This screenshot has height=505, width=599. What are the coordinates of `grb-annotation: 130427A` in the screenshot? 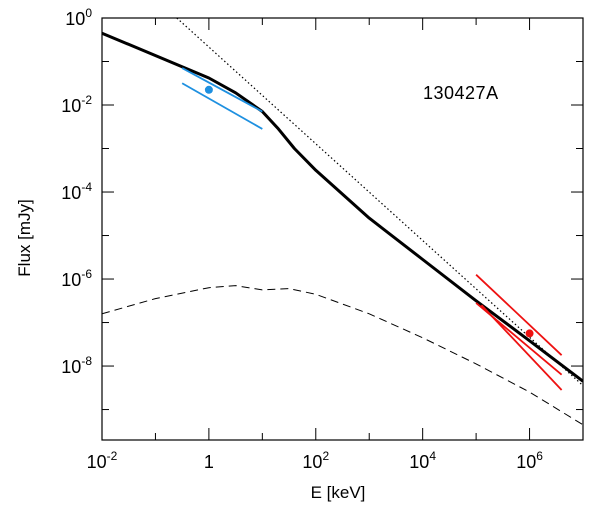 It's located at (461, 93).